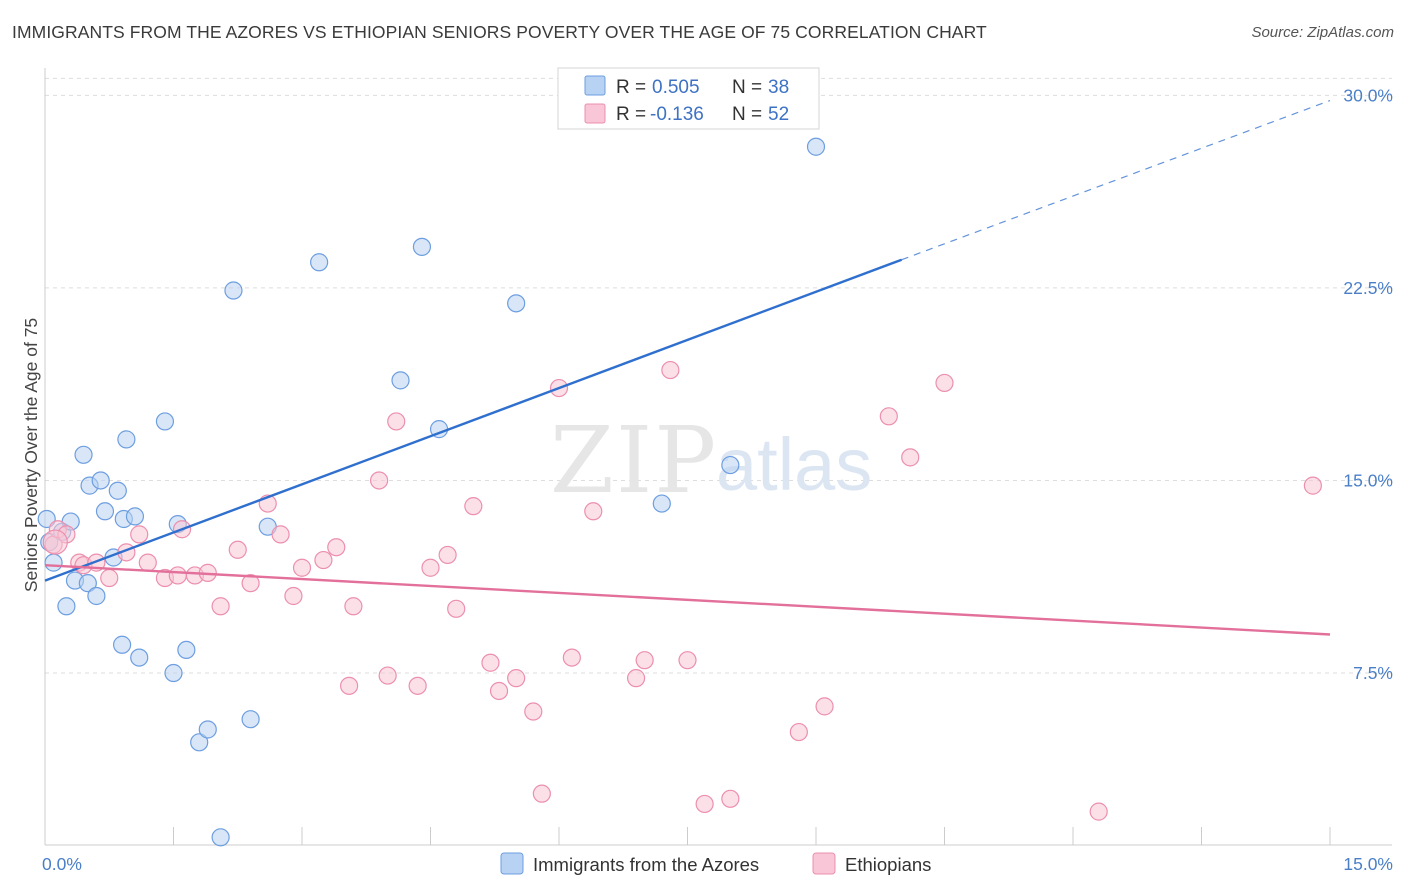  What do you see at coordinates (794, 464) in the screenshot?
I see `watermark-atlas: atlas` at bounding box center [794, 464].